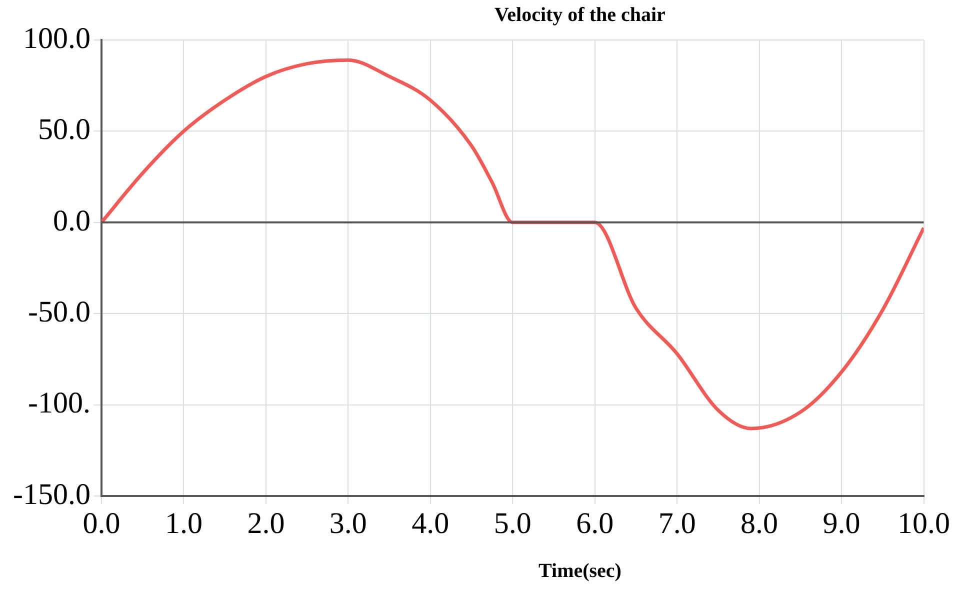 Image resolution: width=953 pixels, height=596 pixels. What do you see at coordinates (56, 38) in the screenshot?
I see `y-tick-label: 100.0` at bounding box center [56, 38].